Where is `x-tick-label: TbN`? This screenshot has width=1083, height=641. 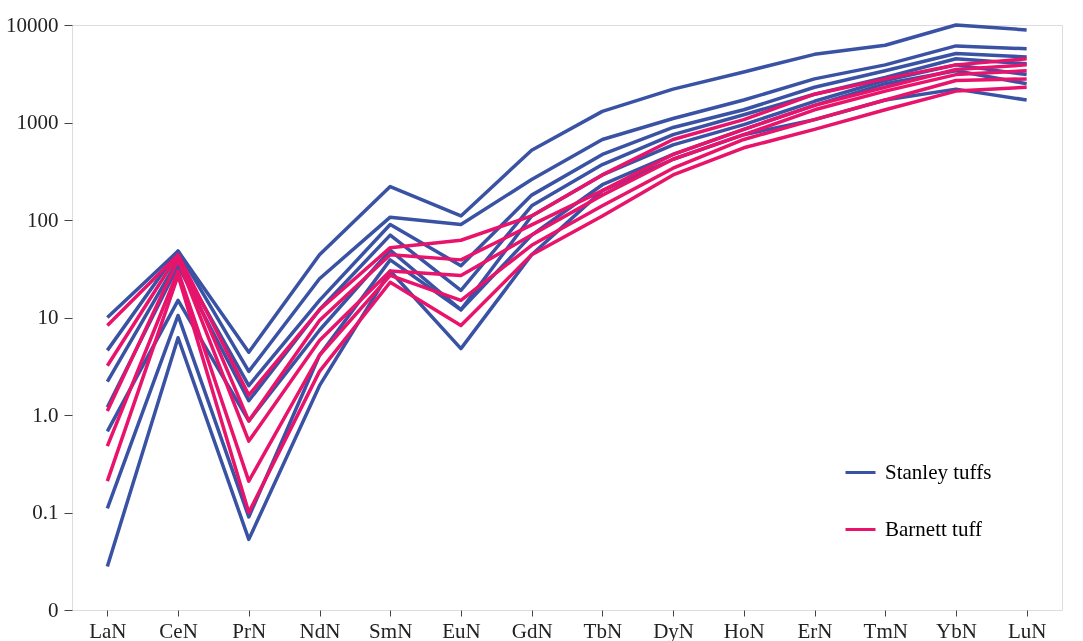 x-tick-label: TbN is located at coordinates (603, 629).